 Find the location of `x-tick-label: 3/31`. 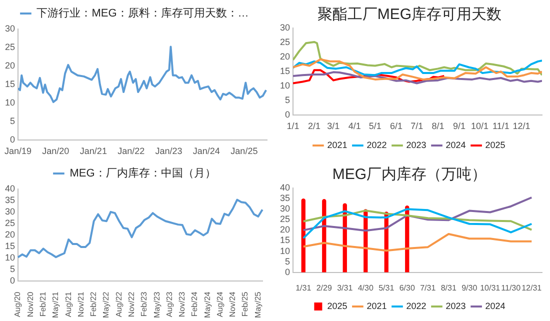

x-tick-label: 3/31 is located at coordinates (345, 287).